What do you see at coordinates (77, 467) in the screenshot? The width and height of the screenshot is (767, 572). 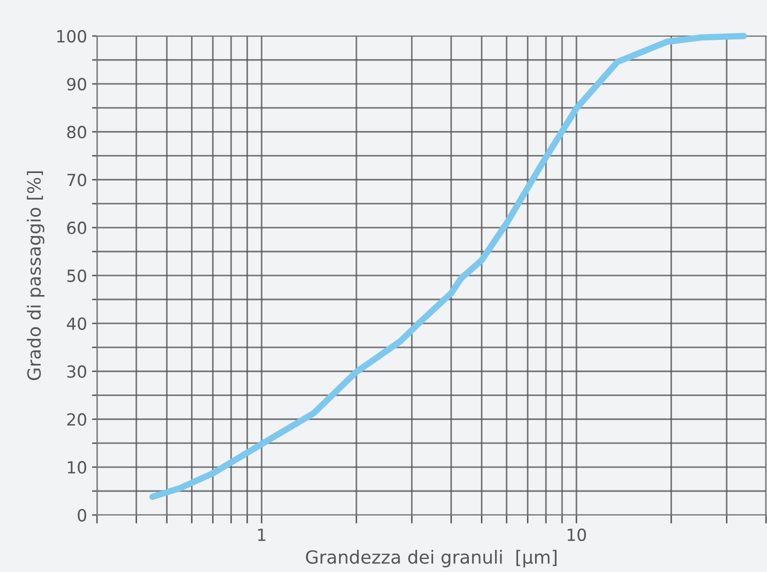 I see `y-tick-label: 10` at bounding box center [77, 467].